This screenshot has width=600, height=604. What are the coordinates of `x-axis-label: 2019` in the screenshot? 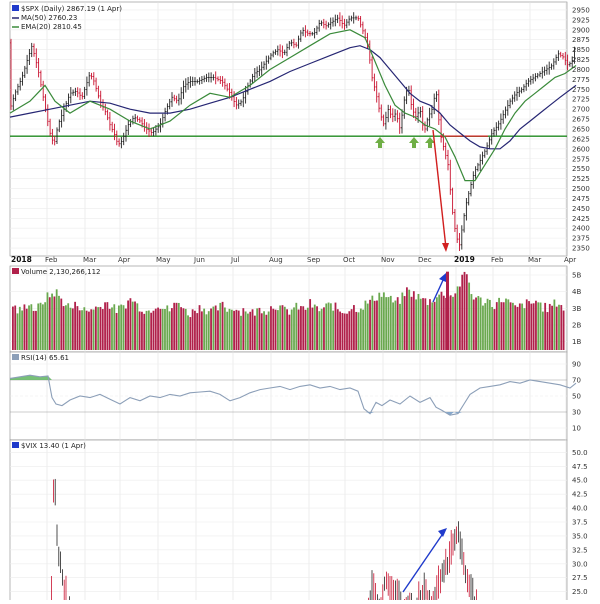 It's located at (464, 259).